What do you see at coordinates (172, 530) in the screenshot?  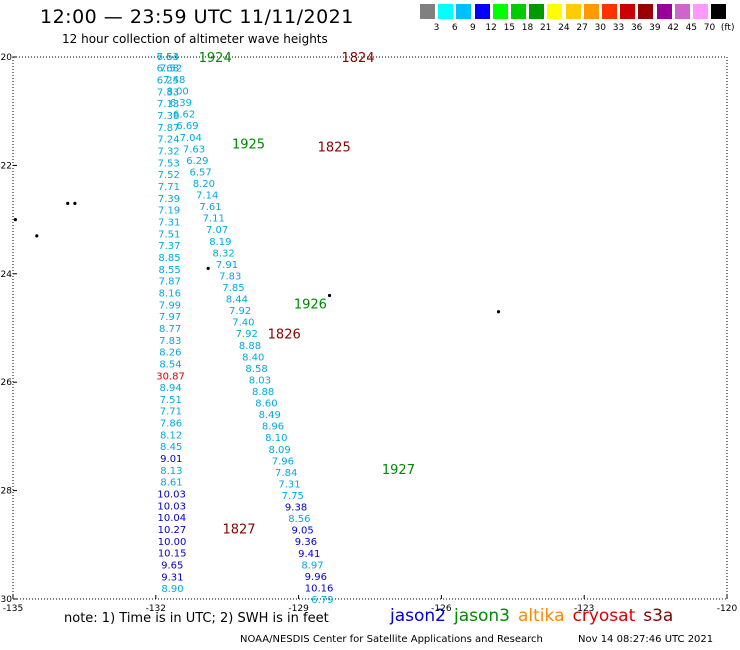 I see `wave-height-value: 10.27` at bounding box center [172, 530].